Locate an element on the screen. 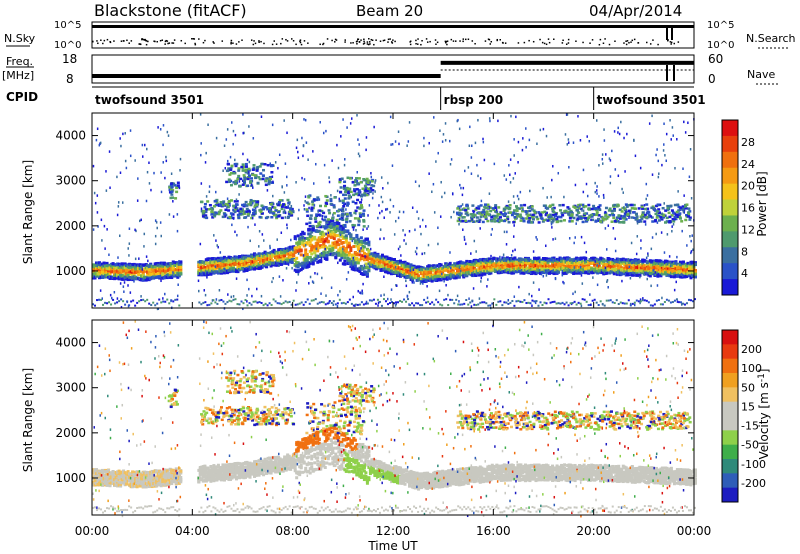  freq-panel is located at coordinates (393, 69).